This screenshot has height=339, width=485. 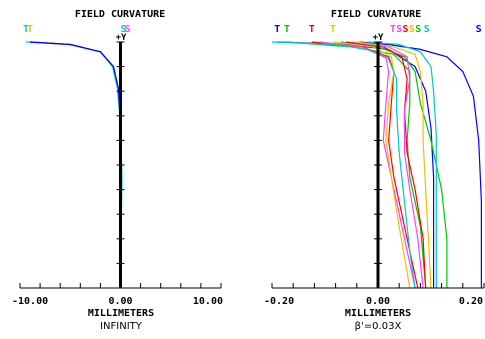 I want to click on x-tick-labels: -0.20 0.00 0.20, so click(x=373, y=301).